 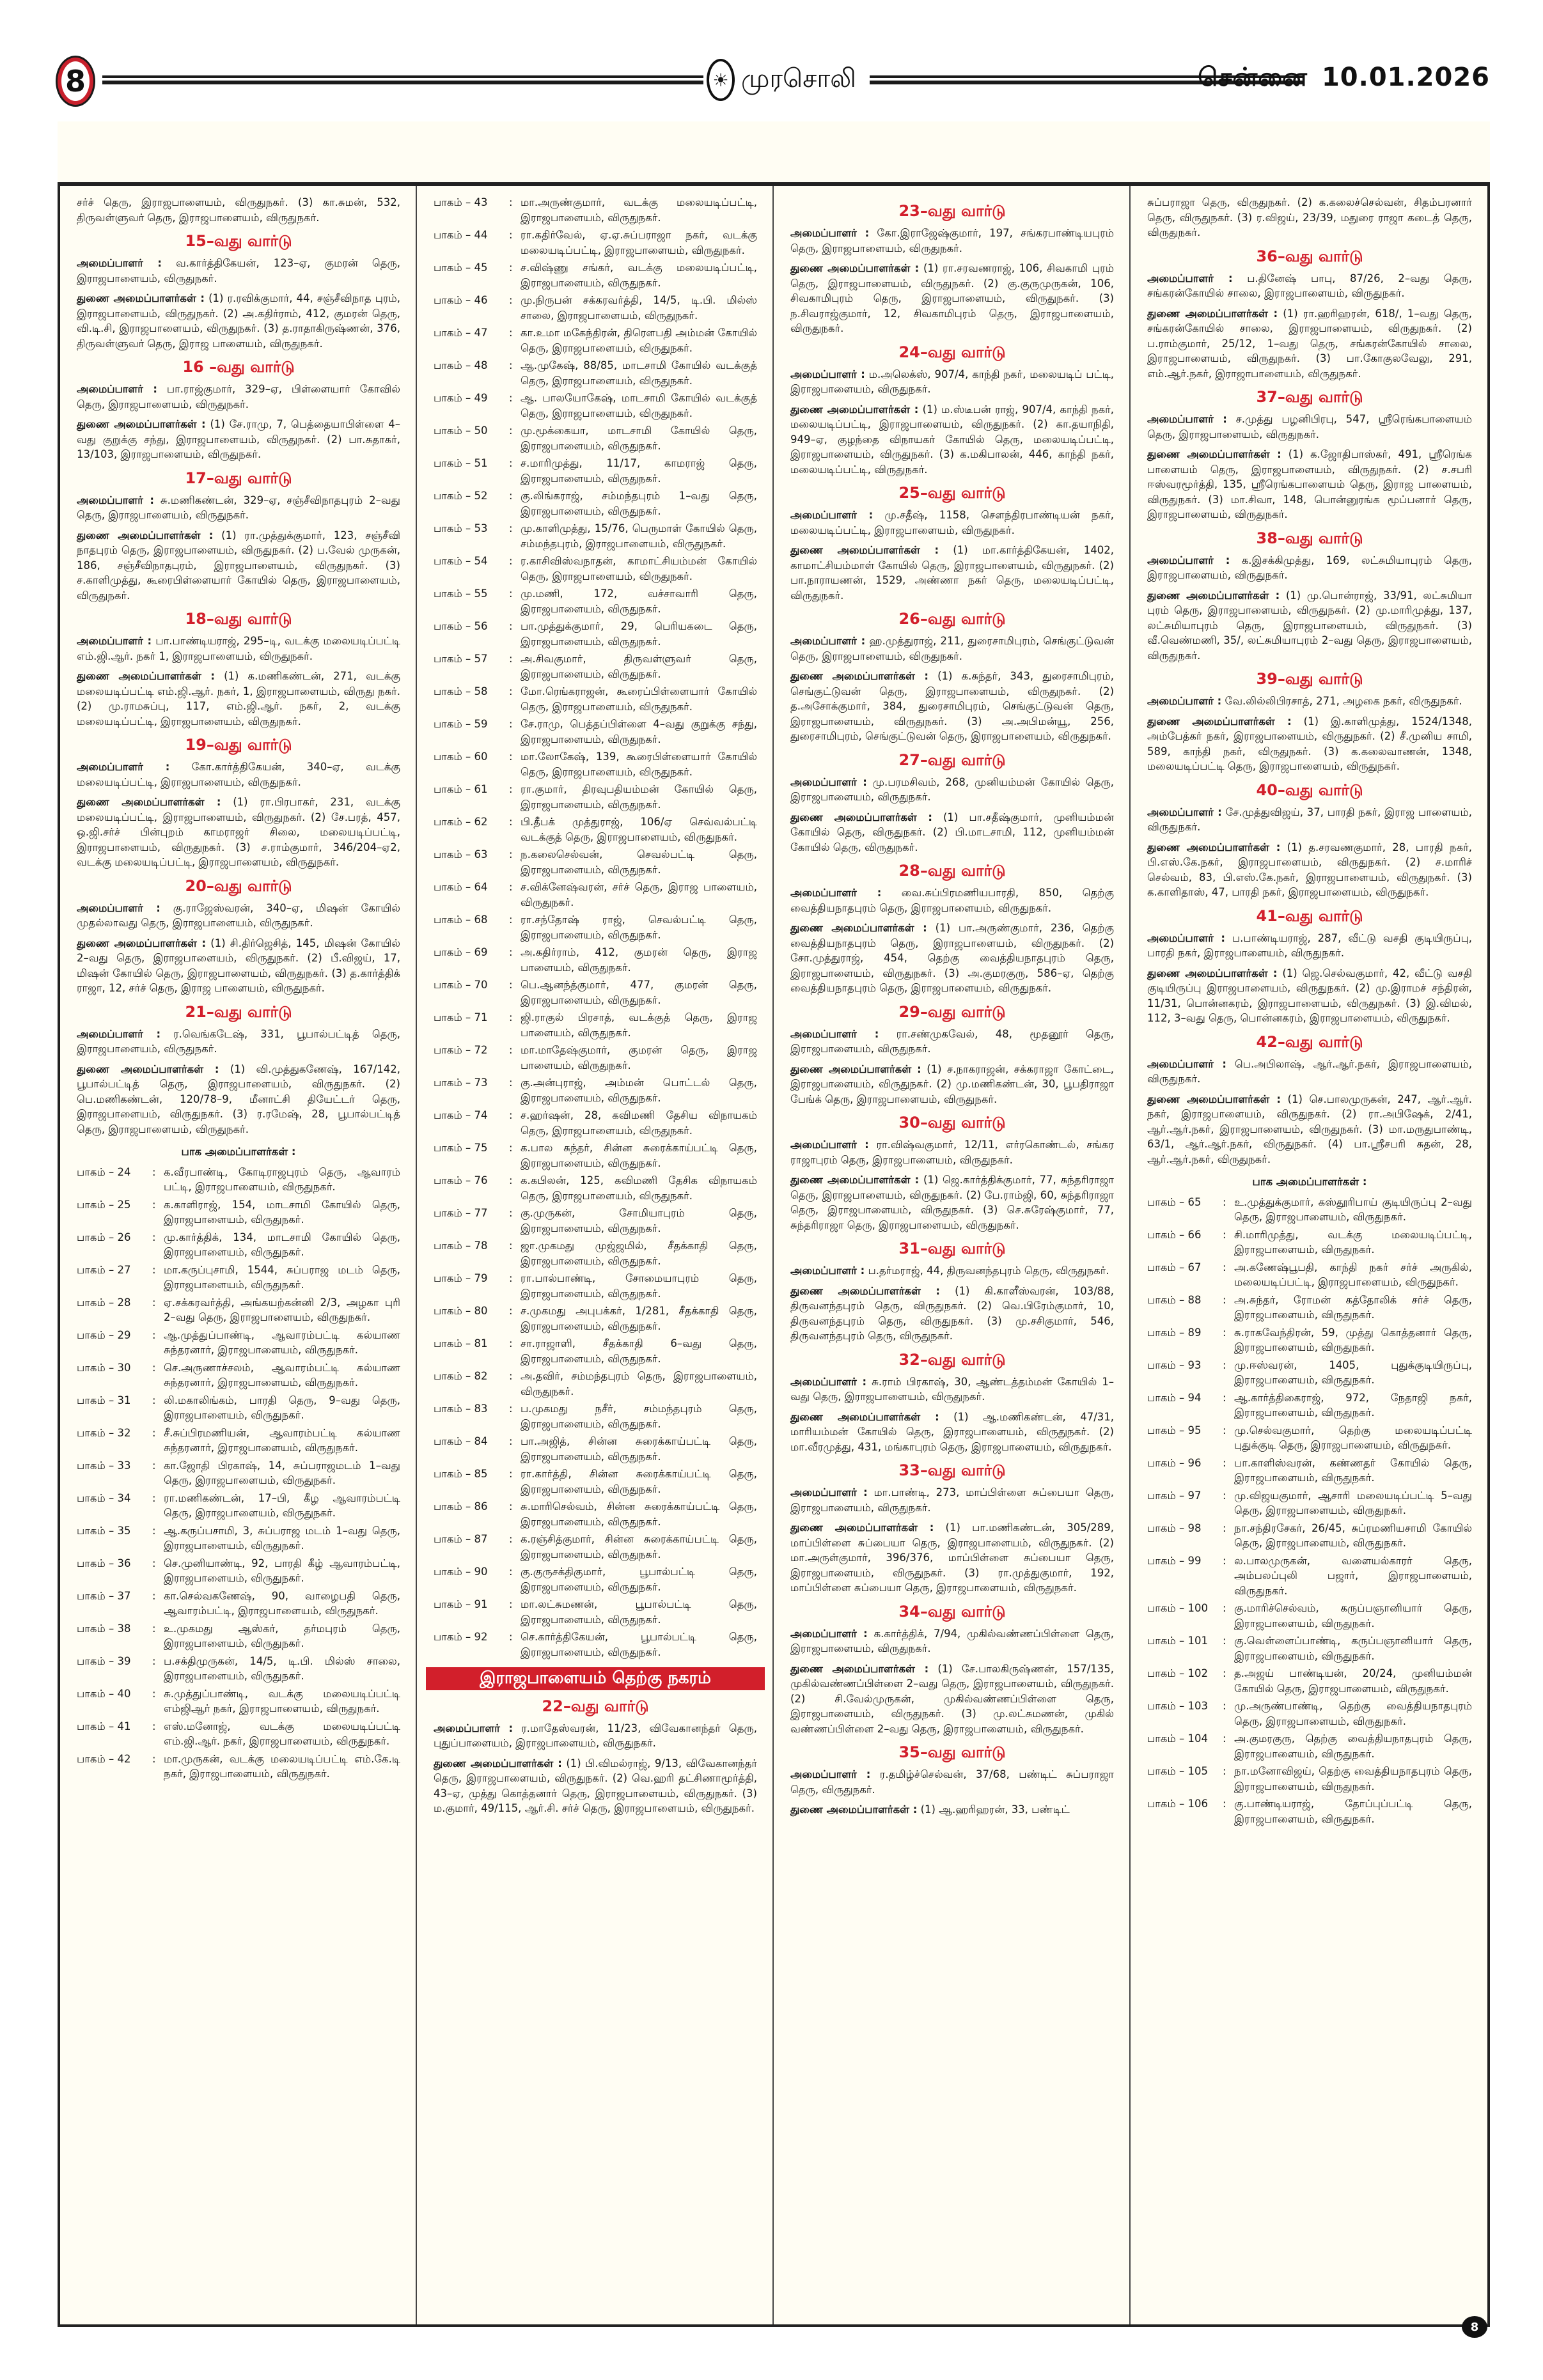 I want to click on ward-title: 16 –வது வார்டு, so click(x=238, y=367).